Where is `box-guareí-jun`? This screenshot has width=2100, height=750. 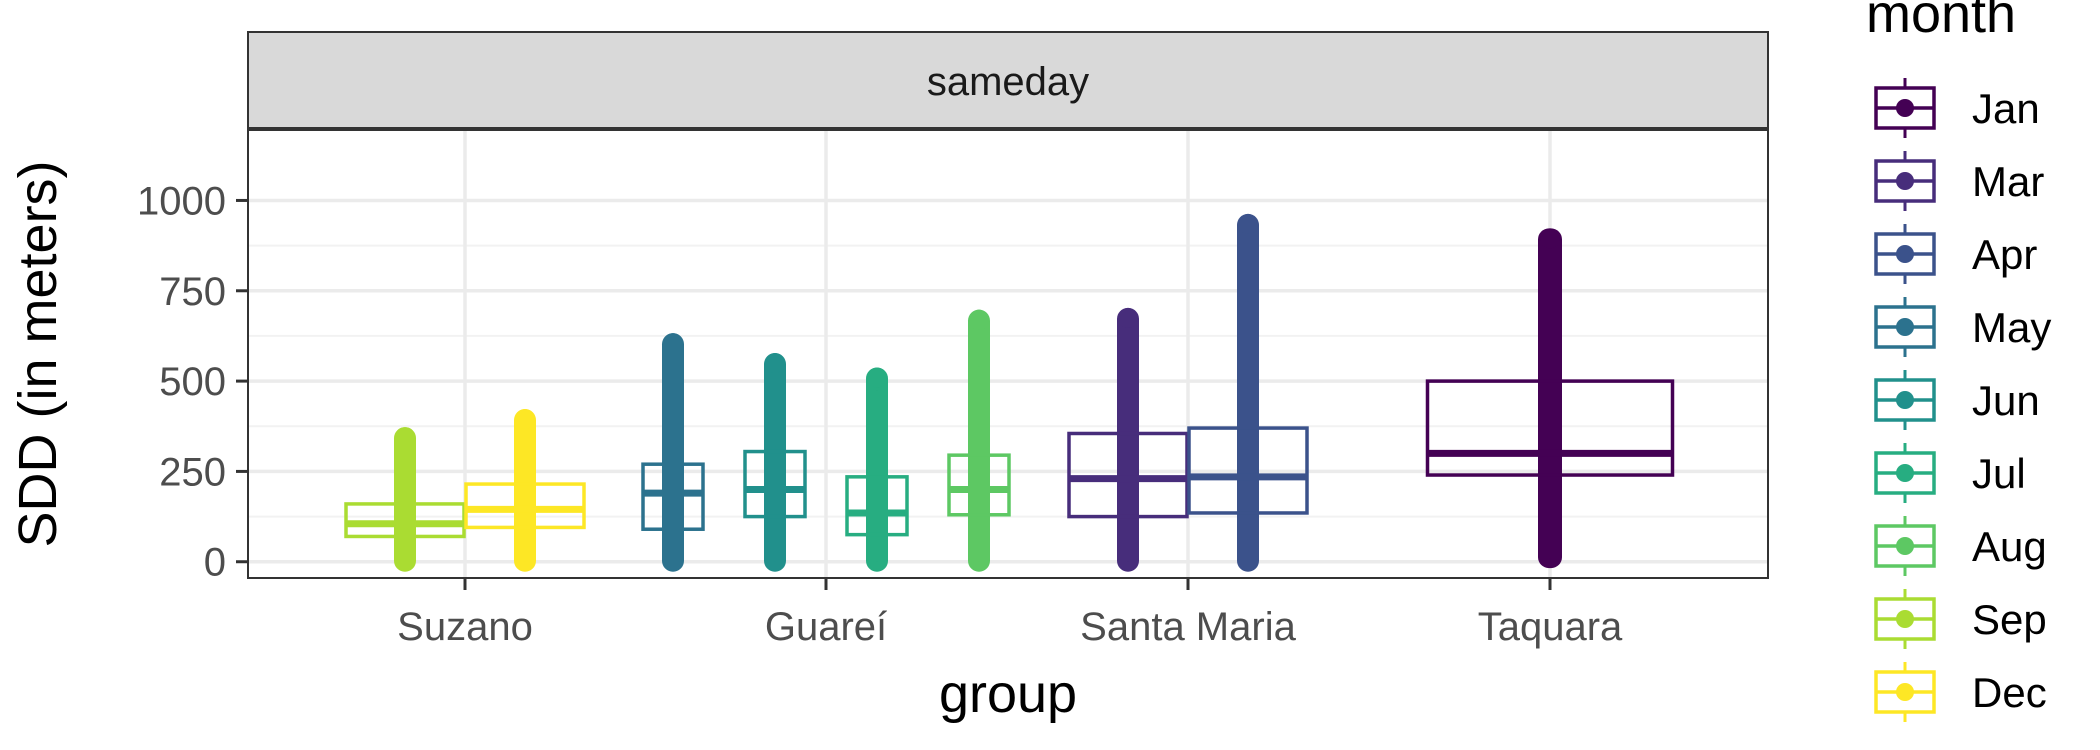 box-guareí-jun is located at coordinates (775, 462).